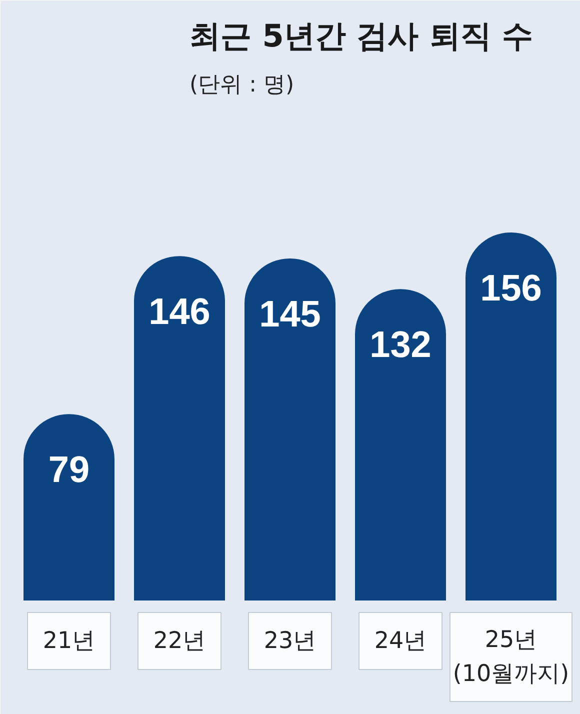 Image resolution: width=580 pixels, height=714 pixels. What do you see at coordinates (179, 641) in the screenshot?
I see `x-tick-label: 22년` at bounding box center [179, 641].